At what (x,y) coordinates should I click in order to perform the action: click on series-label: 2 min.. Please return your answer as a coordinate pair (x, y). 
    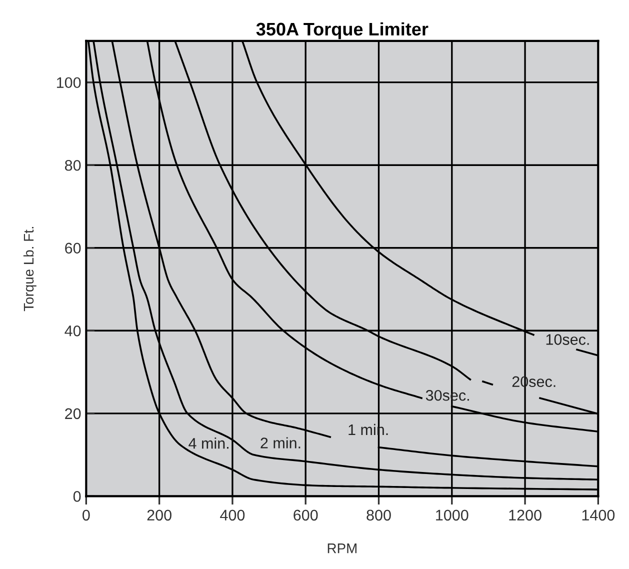
    Looking at the image, I should click on (280, 442).